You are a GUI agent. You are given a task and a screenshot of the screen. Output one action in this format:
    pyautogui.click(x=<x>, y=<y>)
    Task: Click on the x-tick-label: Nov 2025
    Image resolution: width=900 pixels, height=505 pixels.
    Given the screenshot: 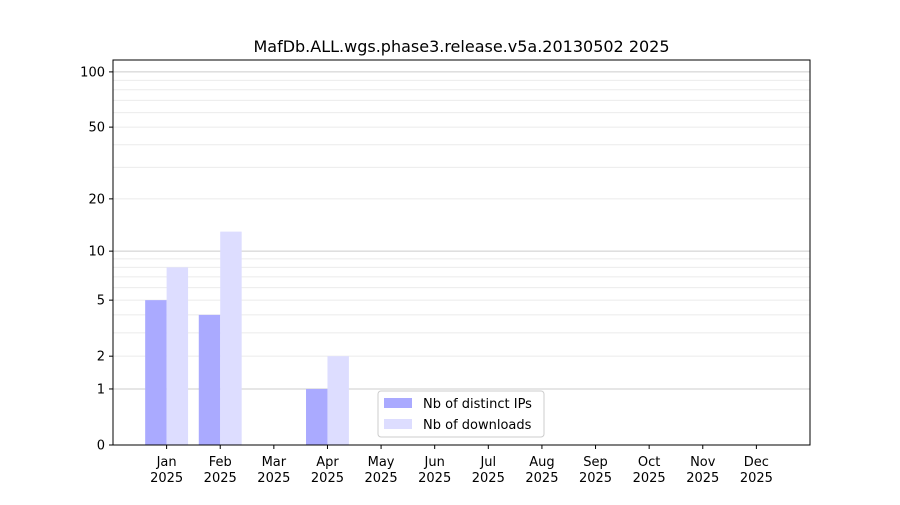 What is the action you would take?
    pyautogui.click(x=702, y=470)
    